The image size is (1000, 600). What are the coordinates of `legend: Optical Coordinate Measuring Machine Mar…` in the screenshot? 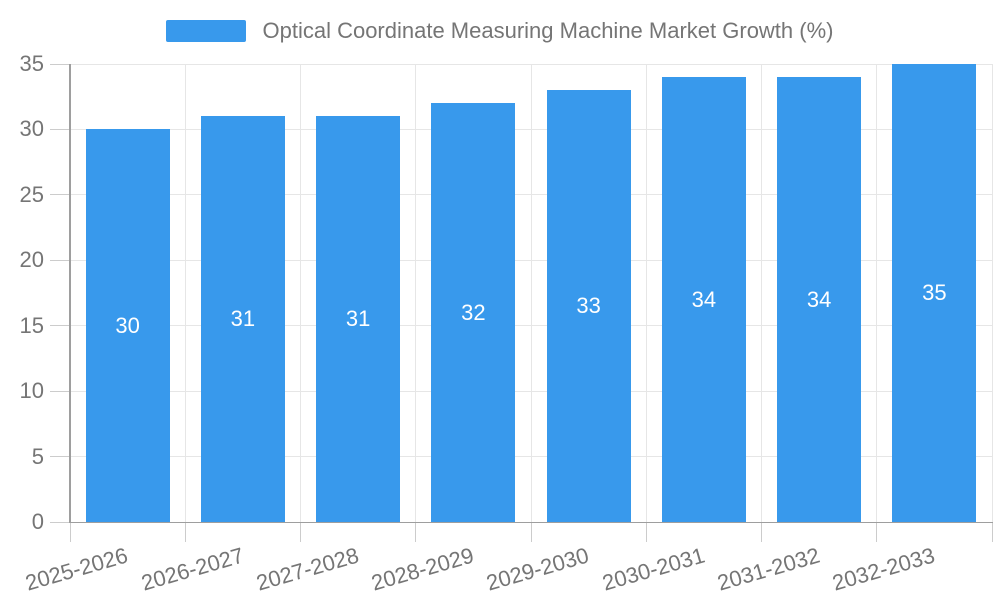 It's located at (500, 31).